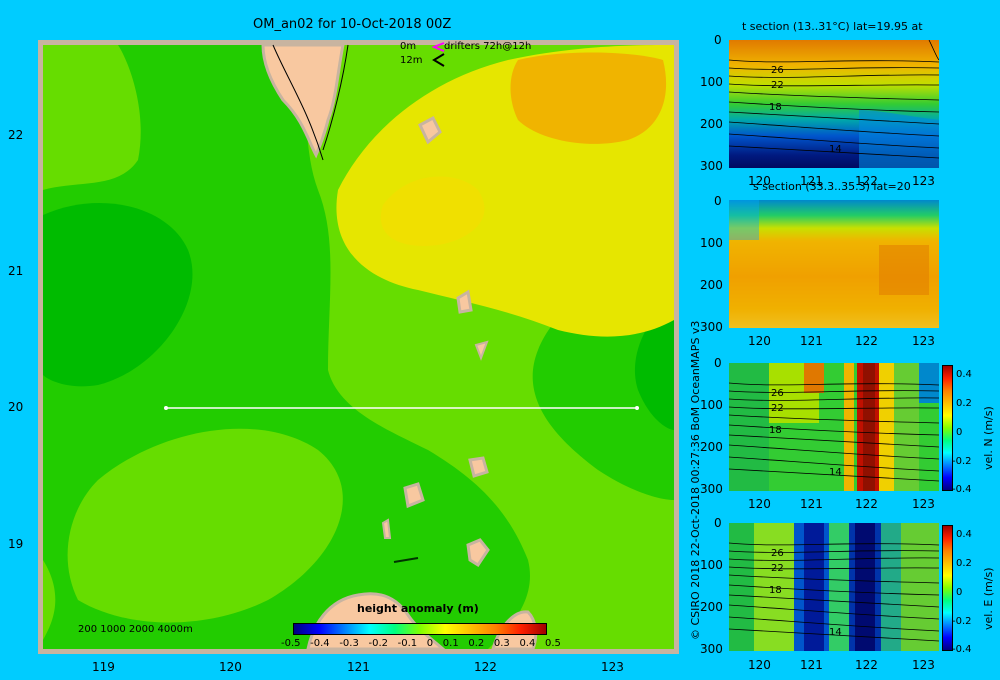 The height and width of the screenshot is (680, 1000). I want to click on map-title: OM_an02 for 10-Oct-2018 00Z, so click(352, 24).